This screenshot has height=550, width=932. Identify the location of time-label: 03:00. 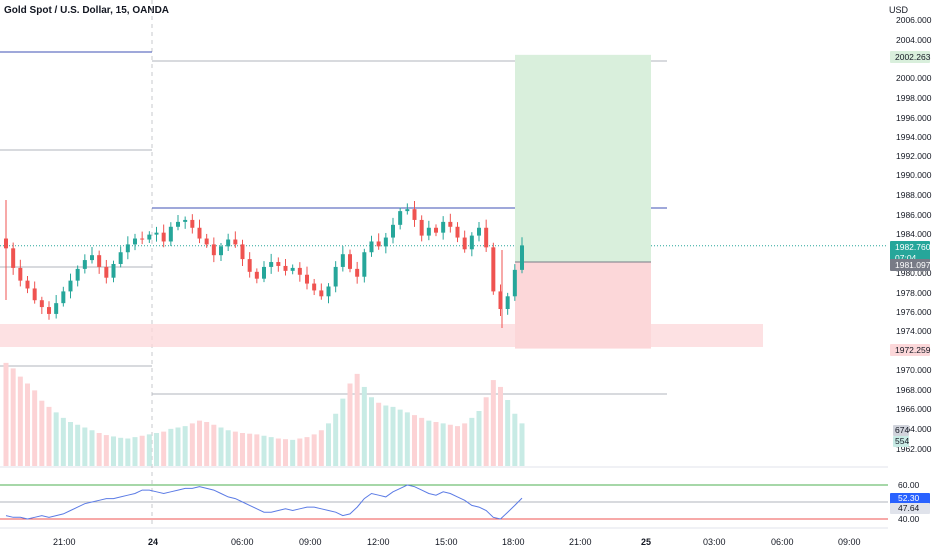
(714, 542).